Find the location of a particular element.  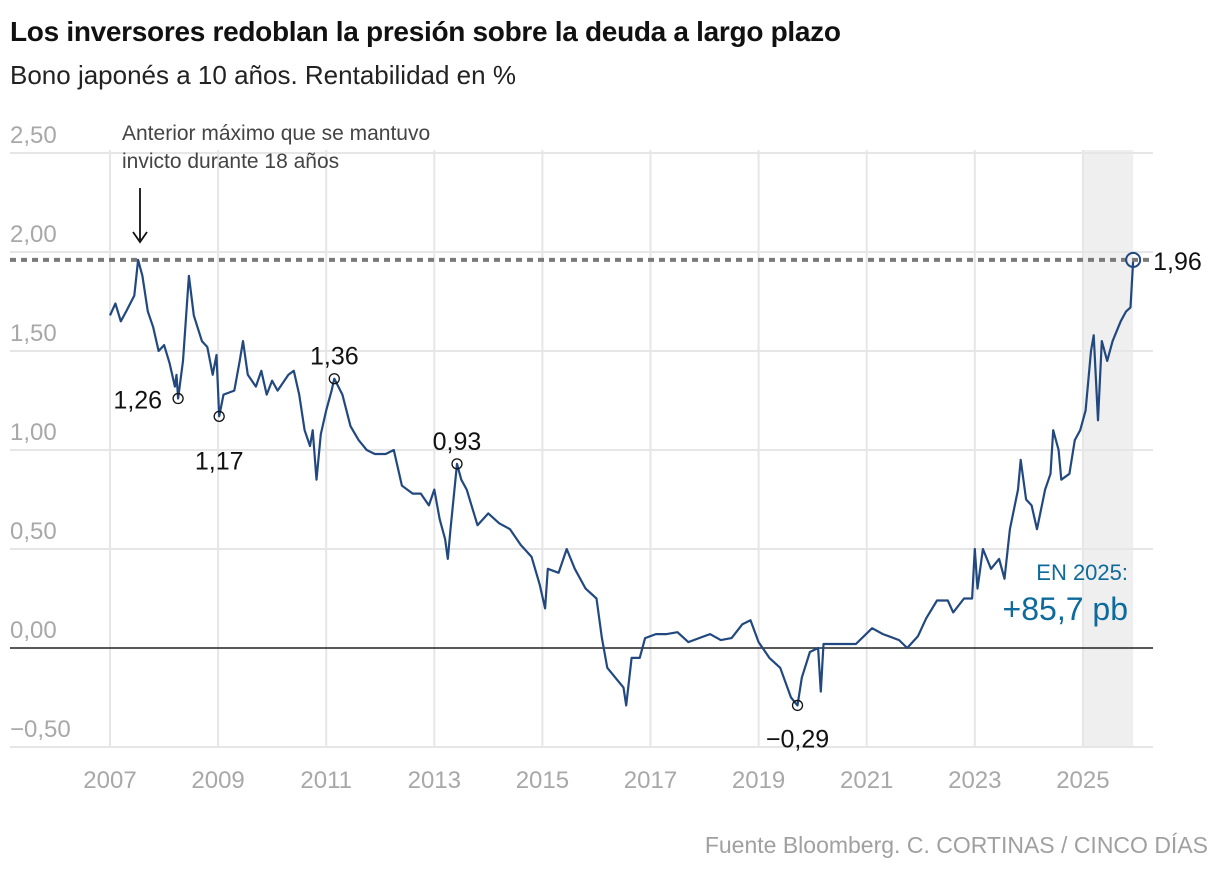

x-tick-label: 2007 is located at coordinates (109, 780).